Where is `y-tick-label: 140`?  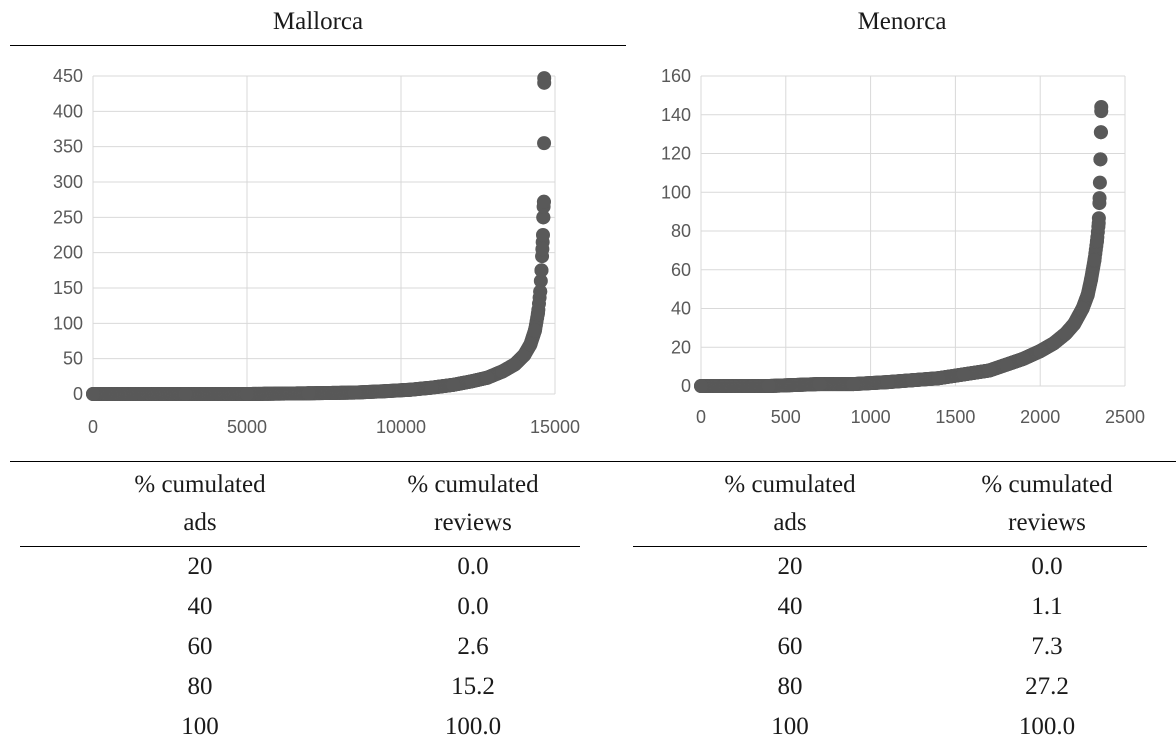 y-tick-label: 140 is located at coordinates (676, 115).